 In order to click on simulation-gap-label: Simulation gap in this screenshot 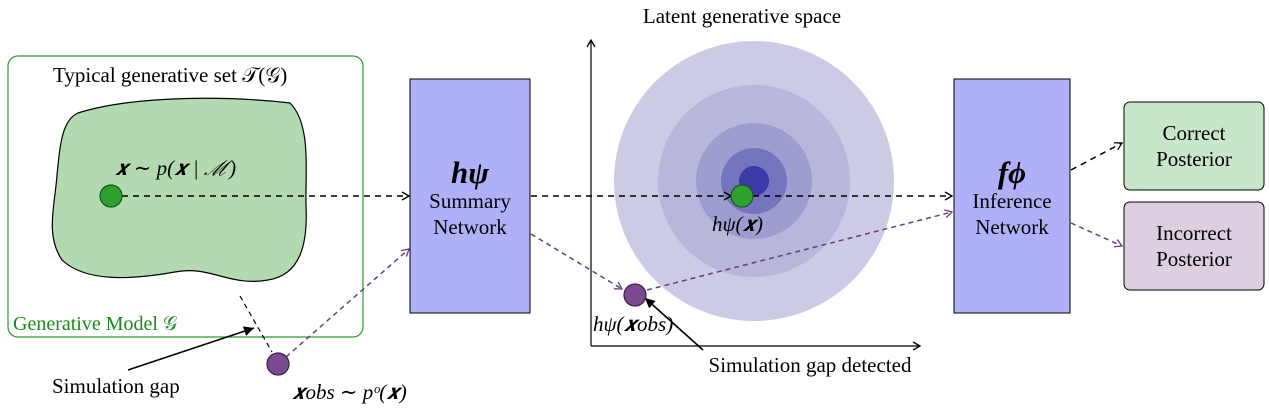, I will do `click(116, 386)`.